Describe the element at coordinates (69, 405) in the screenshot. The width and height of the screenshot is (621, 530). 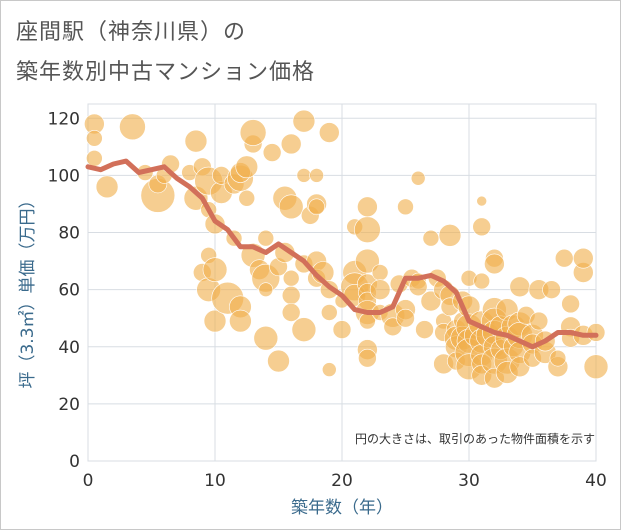
I see `y-tick-label: 20` at that location.